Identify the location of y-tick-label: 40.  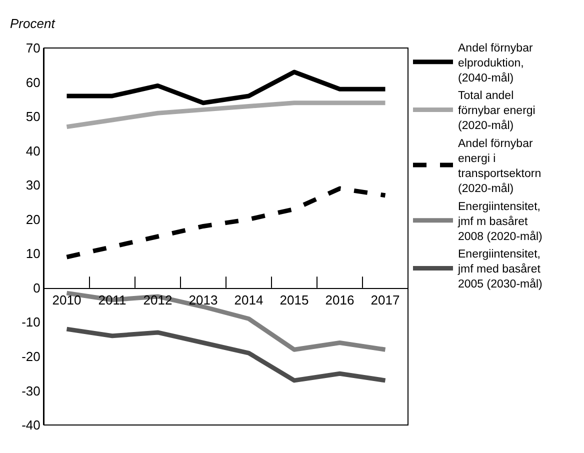
(33, 150).